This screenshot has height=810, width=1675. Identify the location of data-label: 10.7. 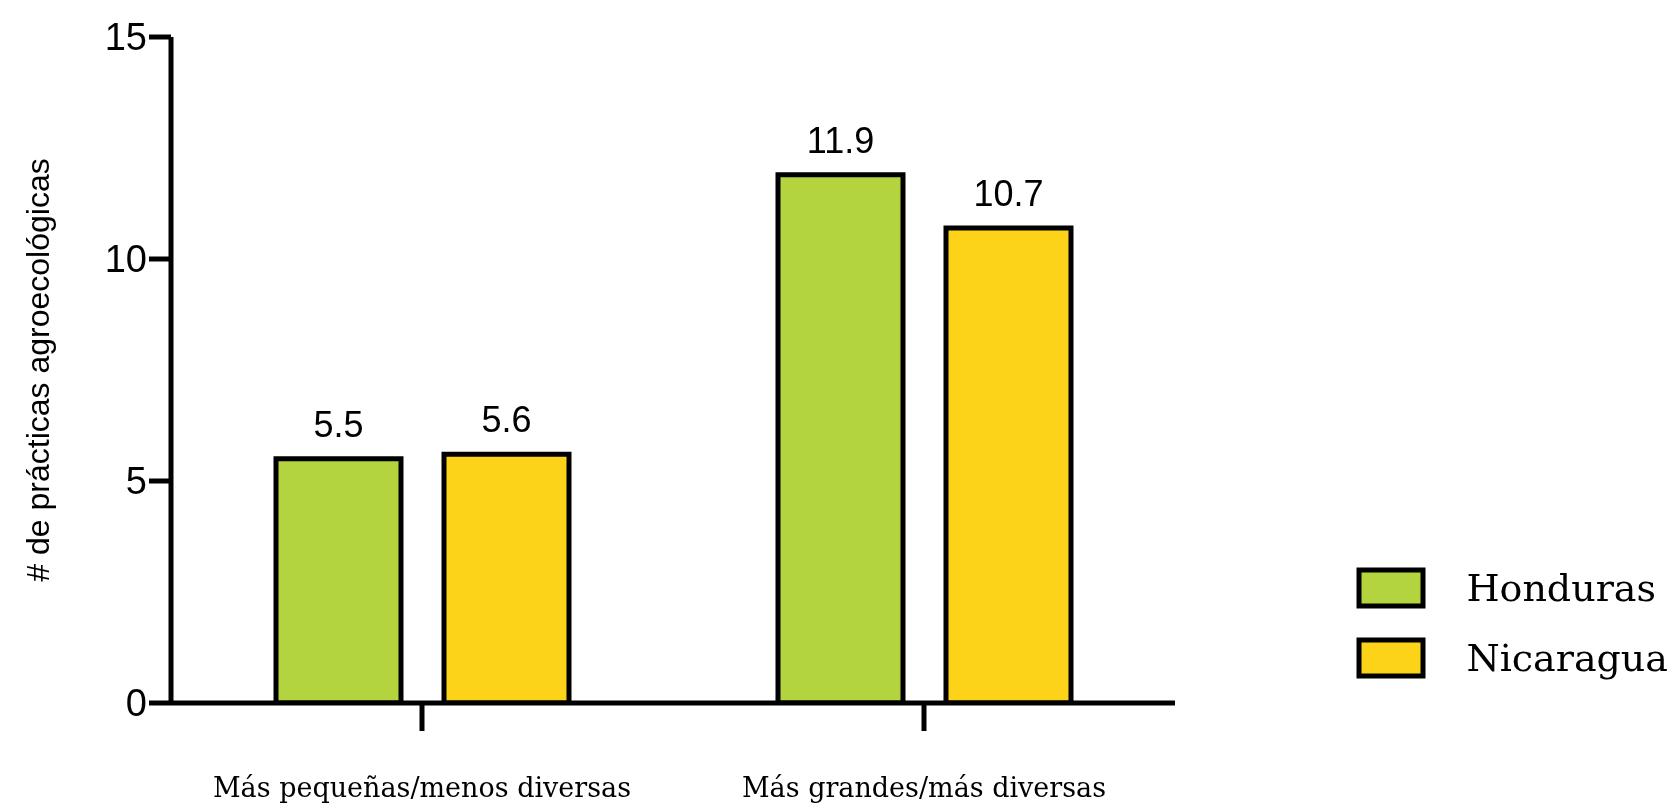
(1008, 193).